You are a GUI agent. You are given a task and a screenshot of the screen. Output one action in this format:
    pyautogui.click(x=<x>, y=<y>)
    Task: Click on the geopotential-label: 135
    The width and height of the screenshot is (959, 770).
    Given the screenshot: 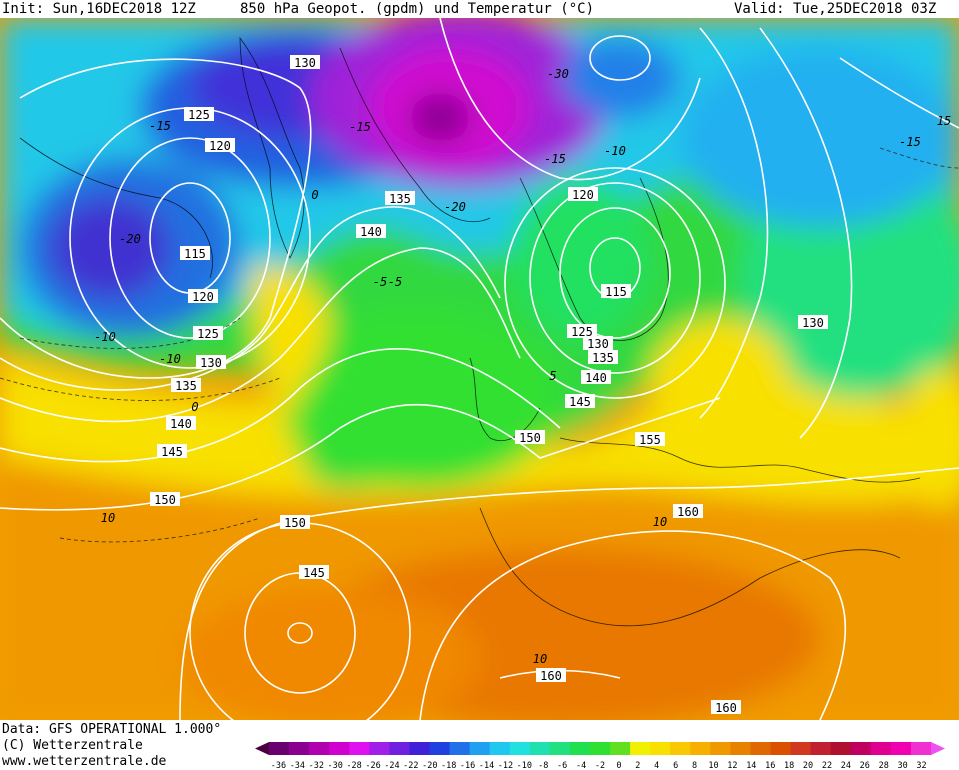 What is the action you would take?
    pyautogui.click(x=603, y=358)
    